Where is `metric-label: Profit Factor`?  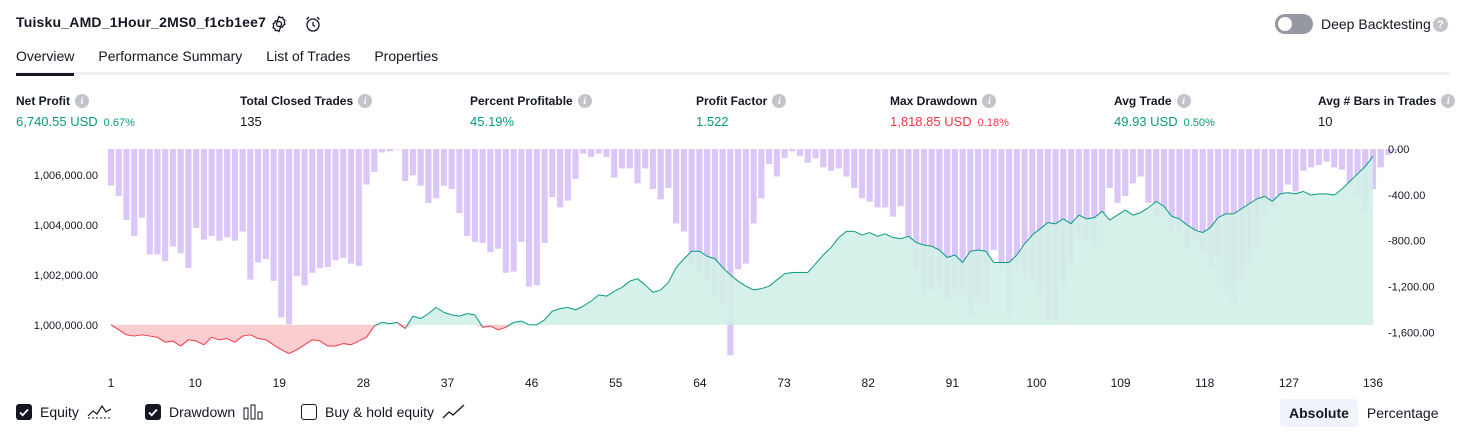 metric-label: Profit Factor is located at coordinates (732, 101).